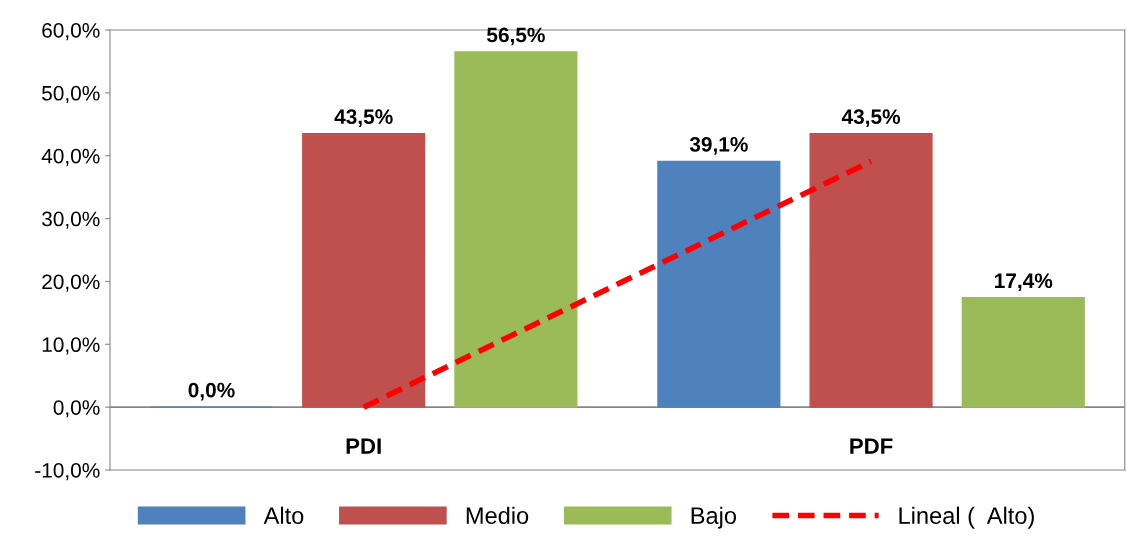 This screenshot has width=1127, height=553. Describe the element at coordinates (71, 94) in the screenshot. I see `y-tick-label: 50,0%` at that location.